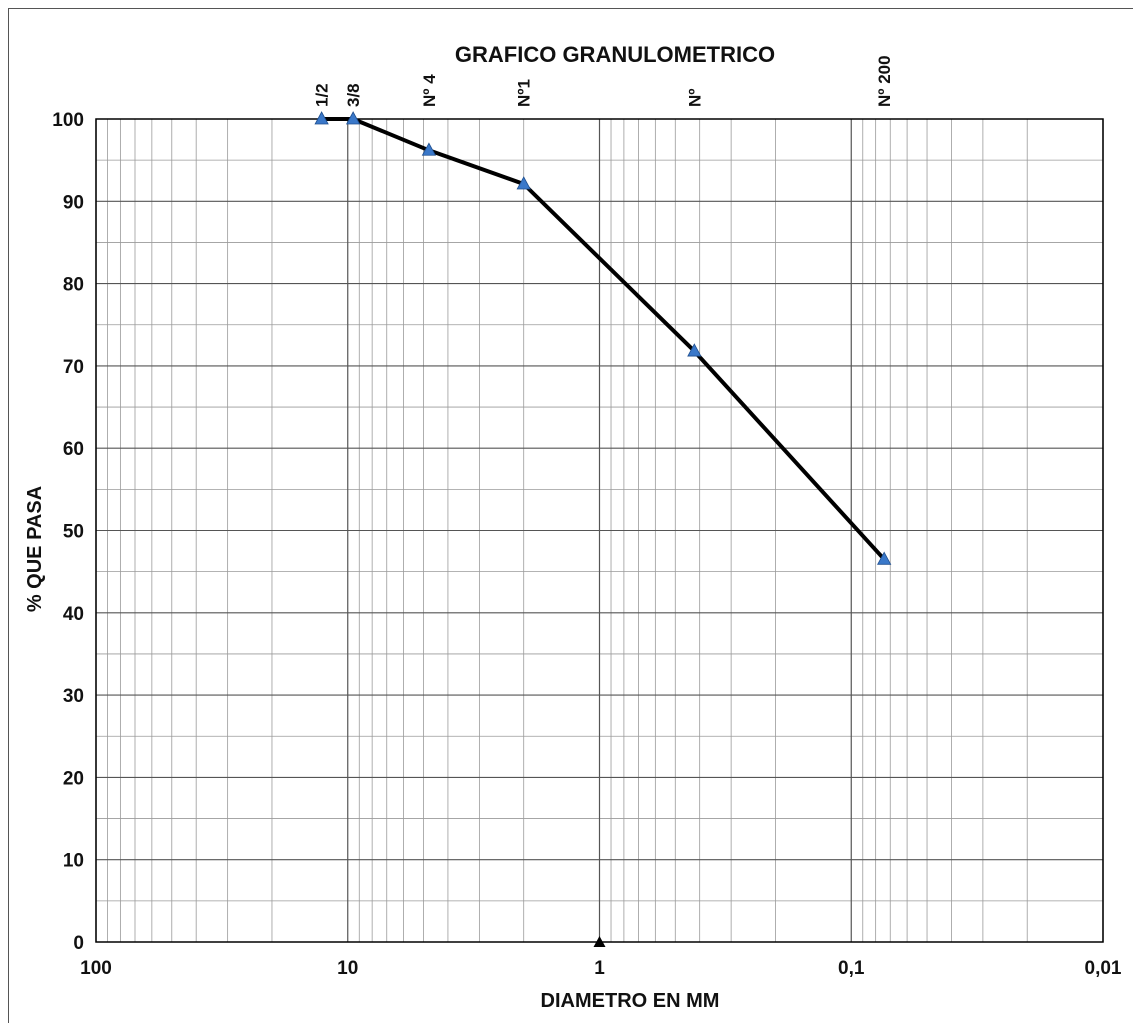  I want to click on x-tick-labels: 100 10 1 0,1 0,01, so click(601, 968).